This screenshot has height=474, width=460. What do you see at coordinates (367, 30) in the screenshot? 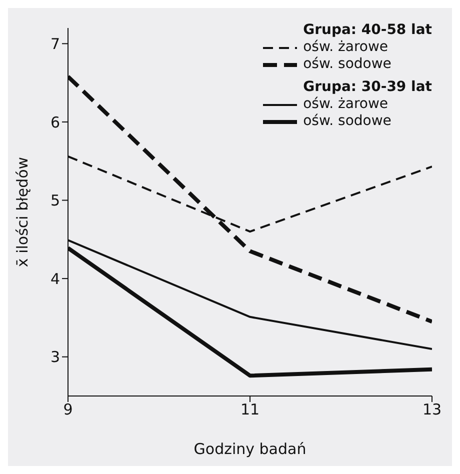
I see `annotation: Grupa: 40-58 lat` at bounding box center [367, 30].